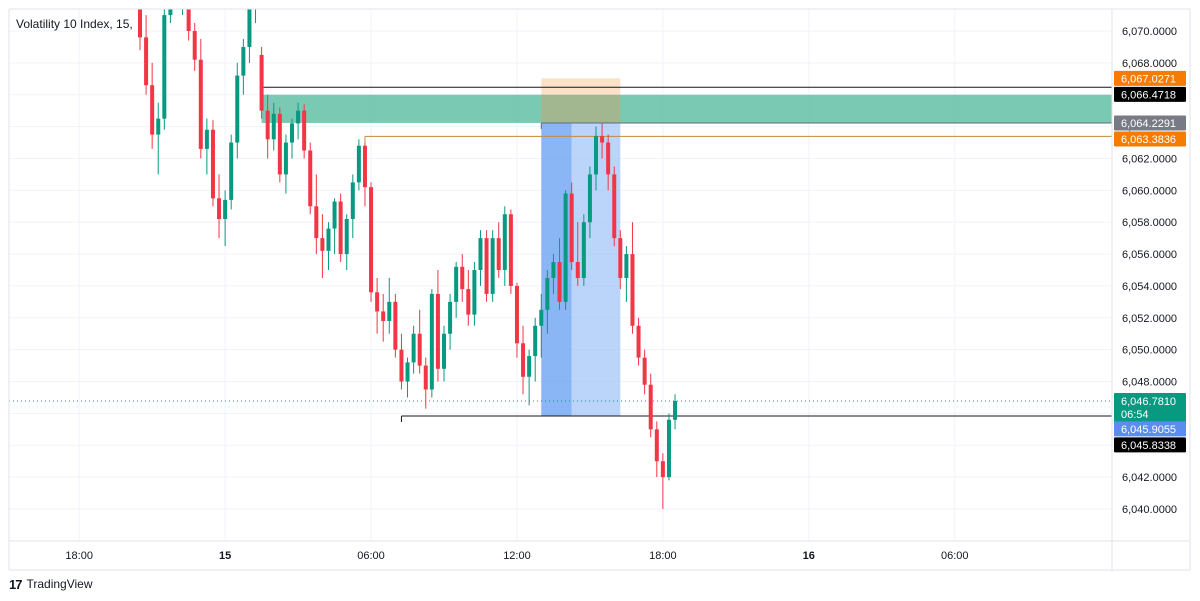 The image size is (1200, 601). I want to click on tag-blue: 6,045.9055, so click(1150, 429).